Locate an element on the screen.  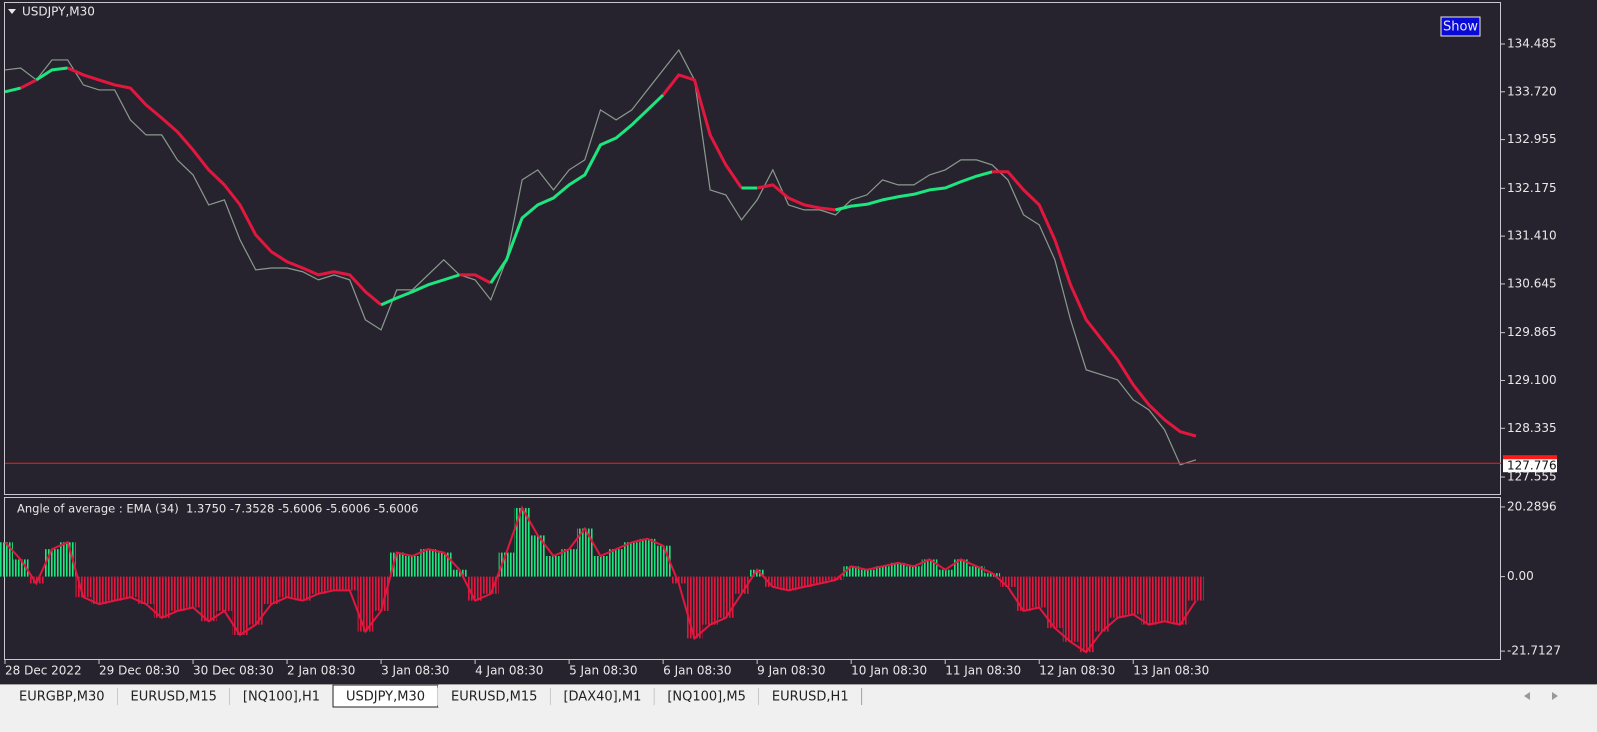
tab-label: EURUSD,H1 is located at coordinates (810, 697).